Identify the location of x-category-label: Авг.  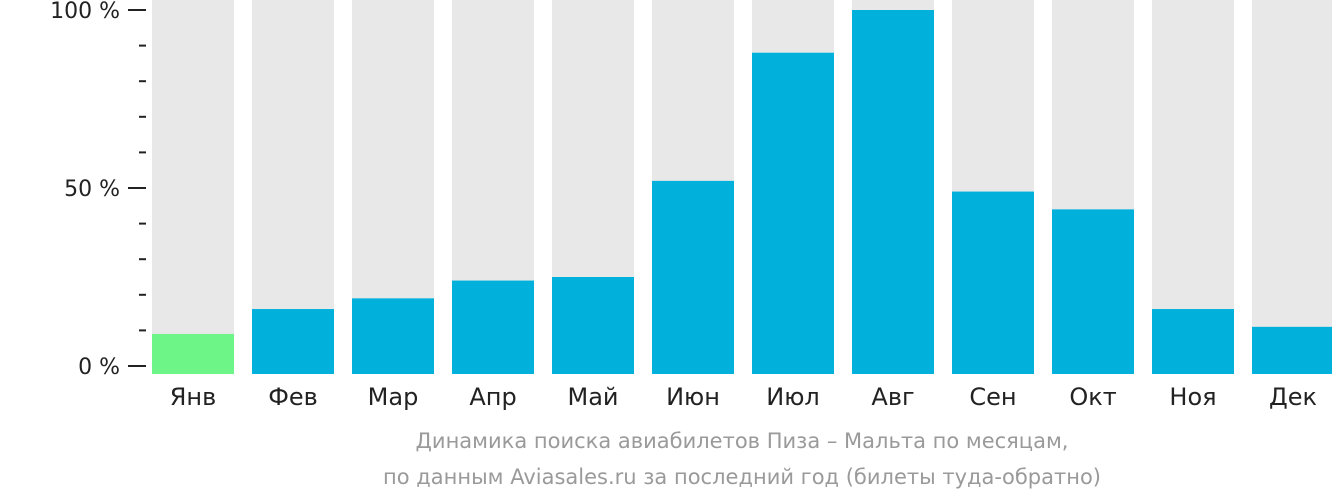
(892, 397).